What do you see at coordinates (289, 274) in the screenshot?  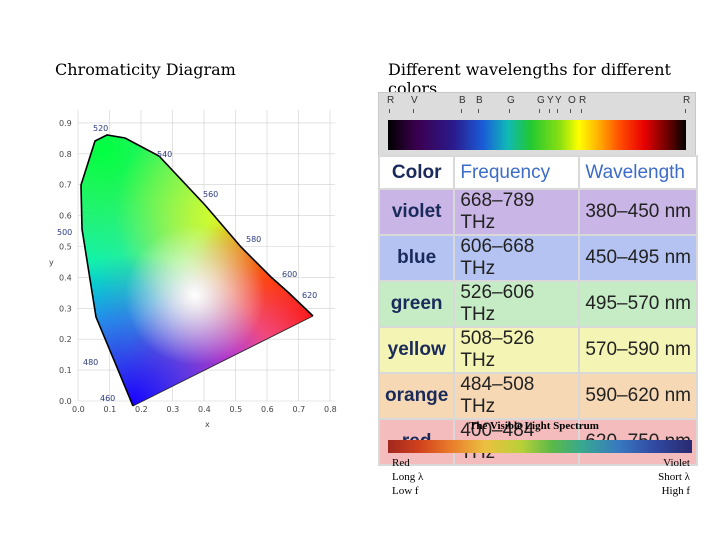 I see `wavelength-label: 600` at bounding box center [289, 274].